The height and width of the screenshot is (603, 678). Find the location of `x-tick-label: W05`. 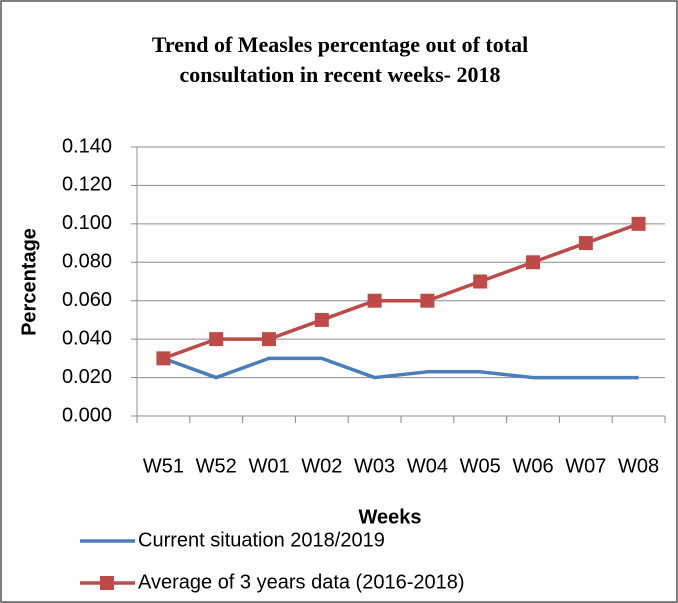

x-tick-label: W05 is located at coordinates (480, 466).